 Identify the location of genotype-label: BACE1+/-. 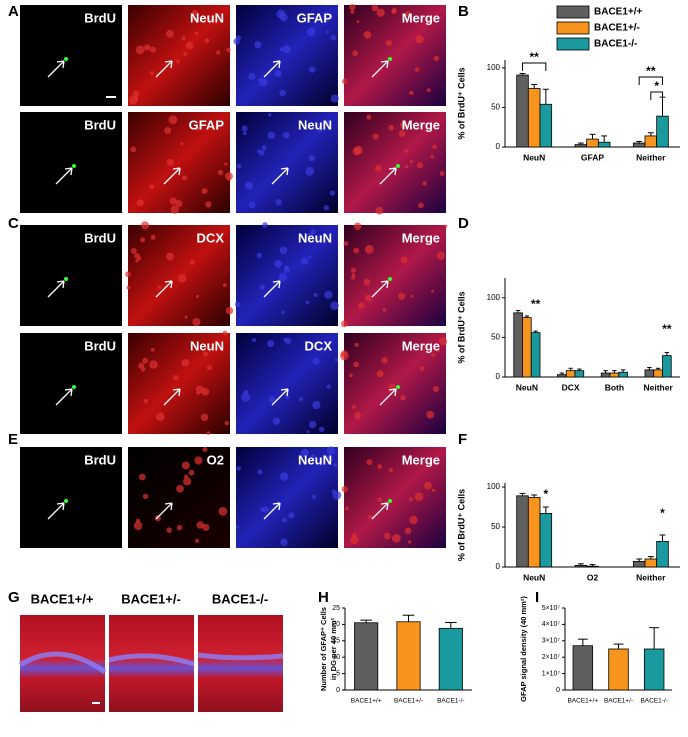
(151, 598).